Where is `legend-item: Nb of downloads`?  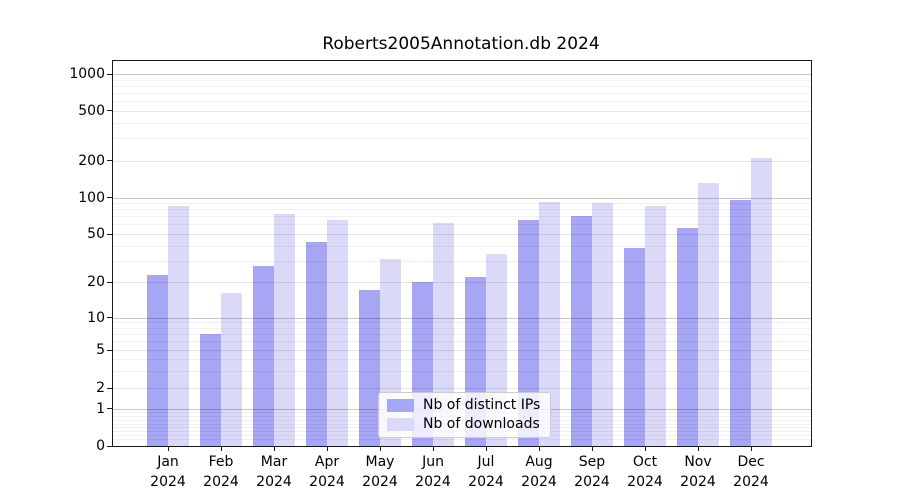 legend-item: Nb of downloads is located at coordinates (463, 424).